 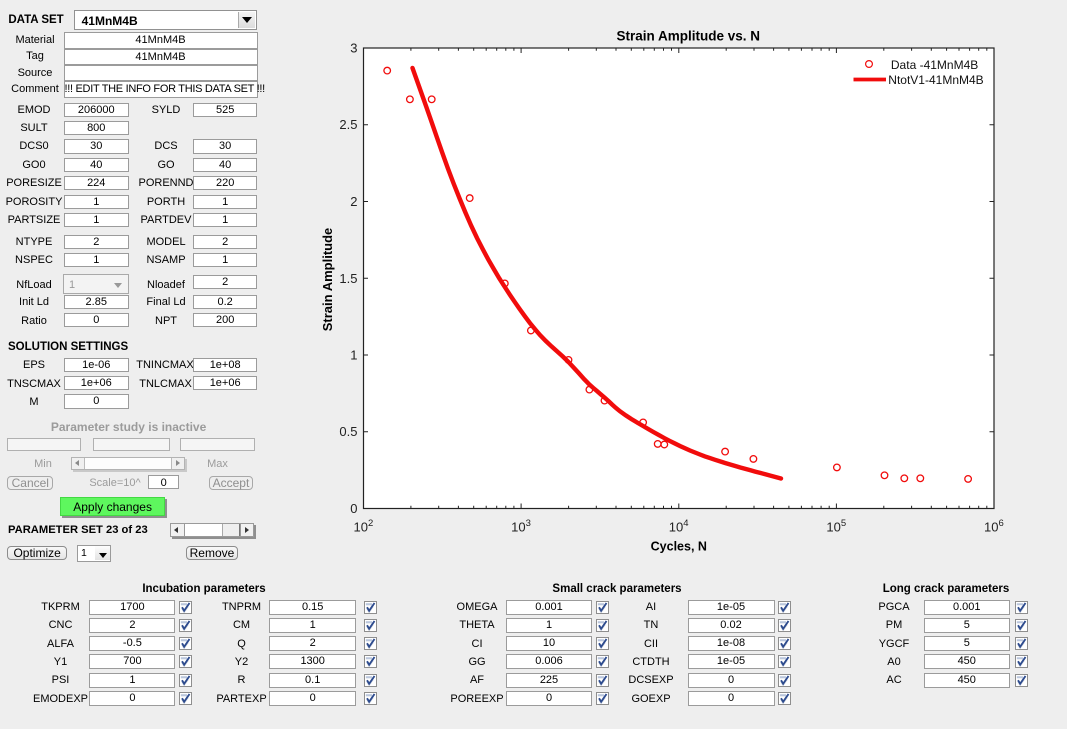 What do you see at coordinates (689, 36) in the screenshot?
I see `svg-text: Strain Amplitude vs. N` at bounding box center [689, 36].